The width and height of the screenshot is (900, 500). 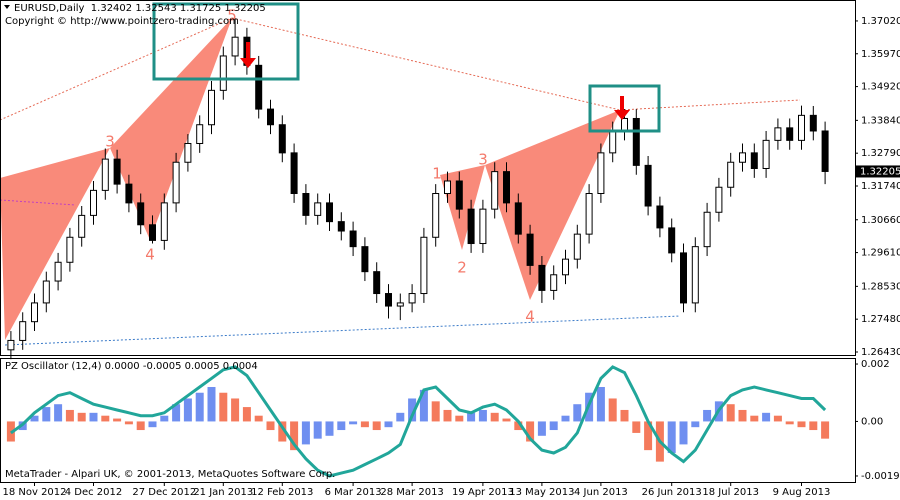 What do you see at coordinates (672, 492) in the screenshot?
I see `x-tick-label: 26 Jun 2013` at bounding box center [672, 492].